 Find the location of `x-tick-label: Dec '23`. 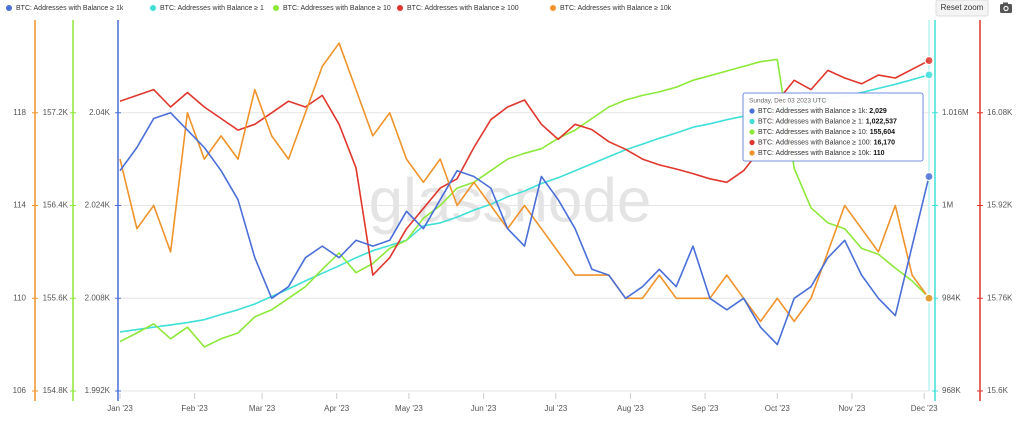

x-tick-label: Dec '23 is located at coordinates (924, 408).